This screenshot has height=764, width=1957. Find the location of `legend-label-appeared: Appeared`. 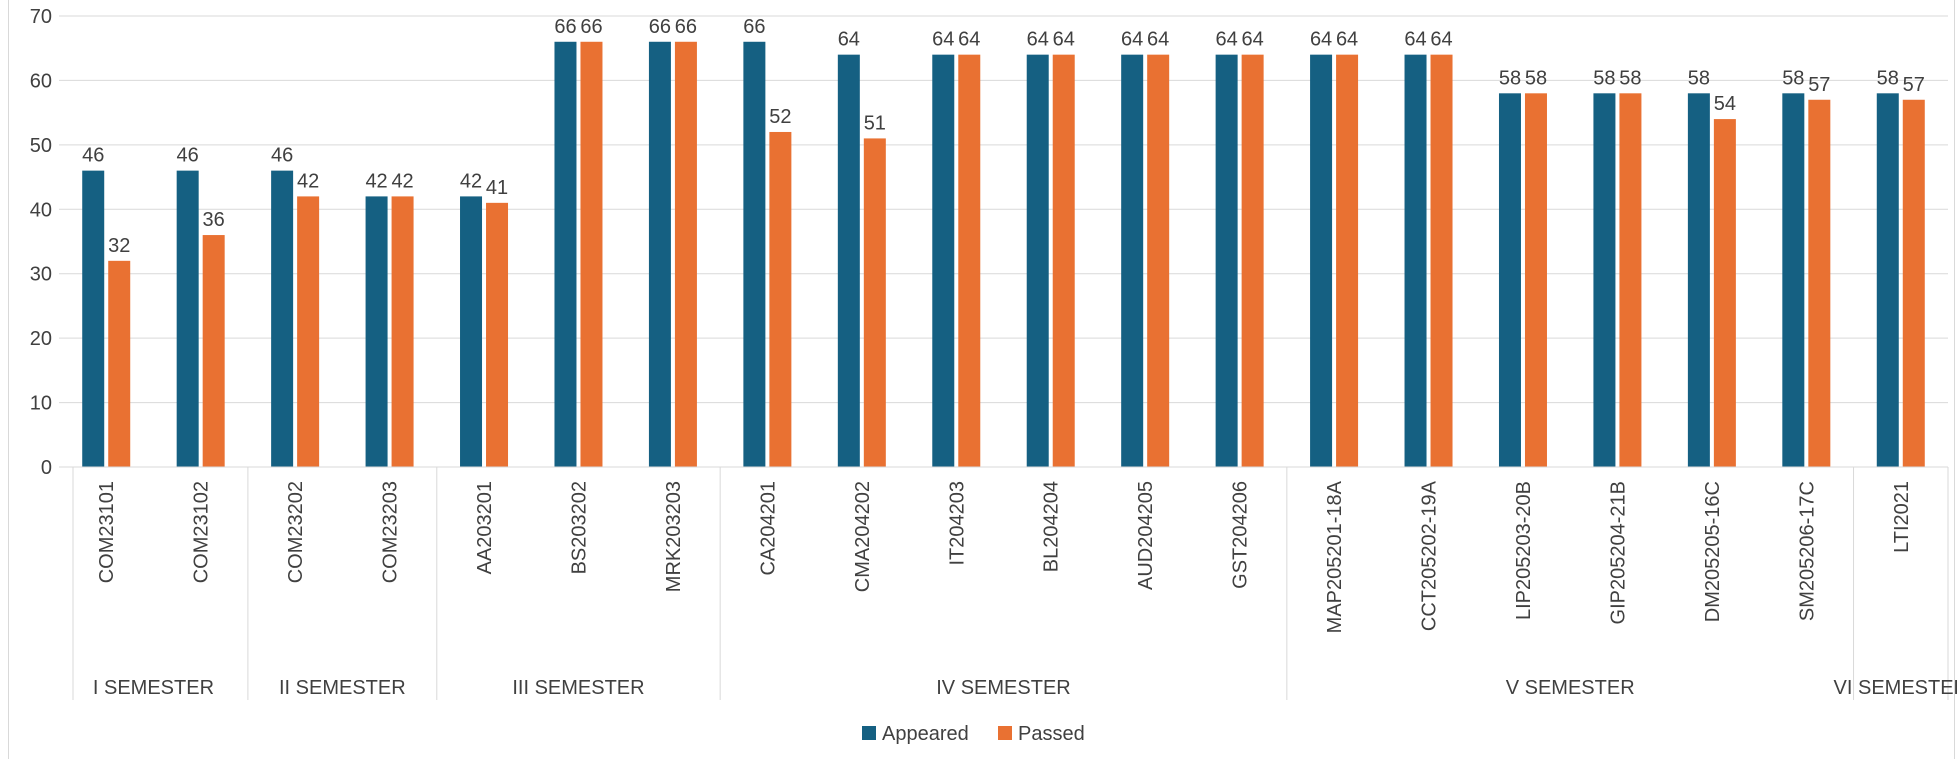

legend-label-appeared: Appeared is located at coordinates (925, 734).